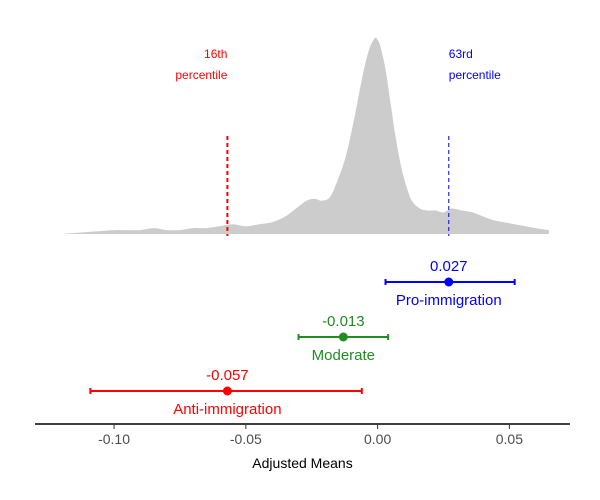 The height and width of the screenshot is (500, 600). Describe the element at coordinates (377, 439) in the screenshot. I see `x-tick-label: 0.00` at that location.